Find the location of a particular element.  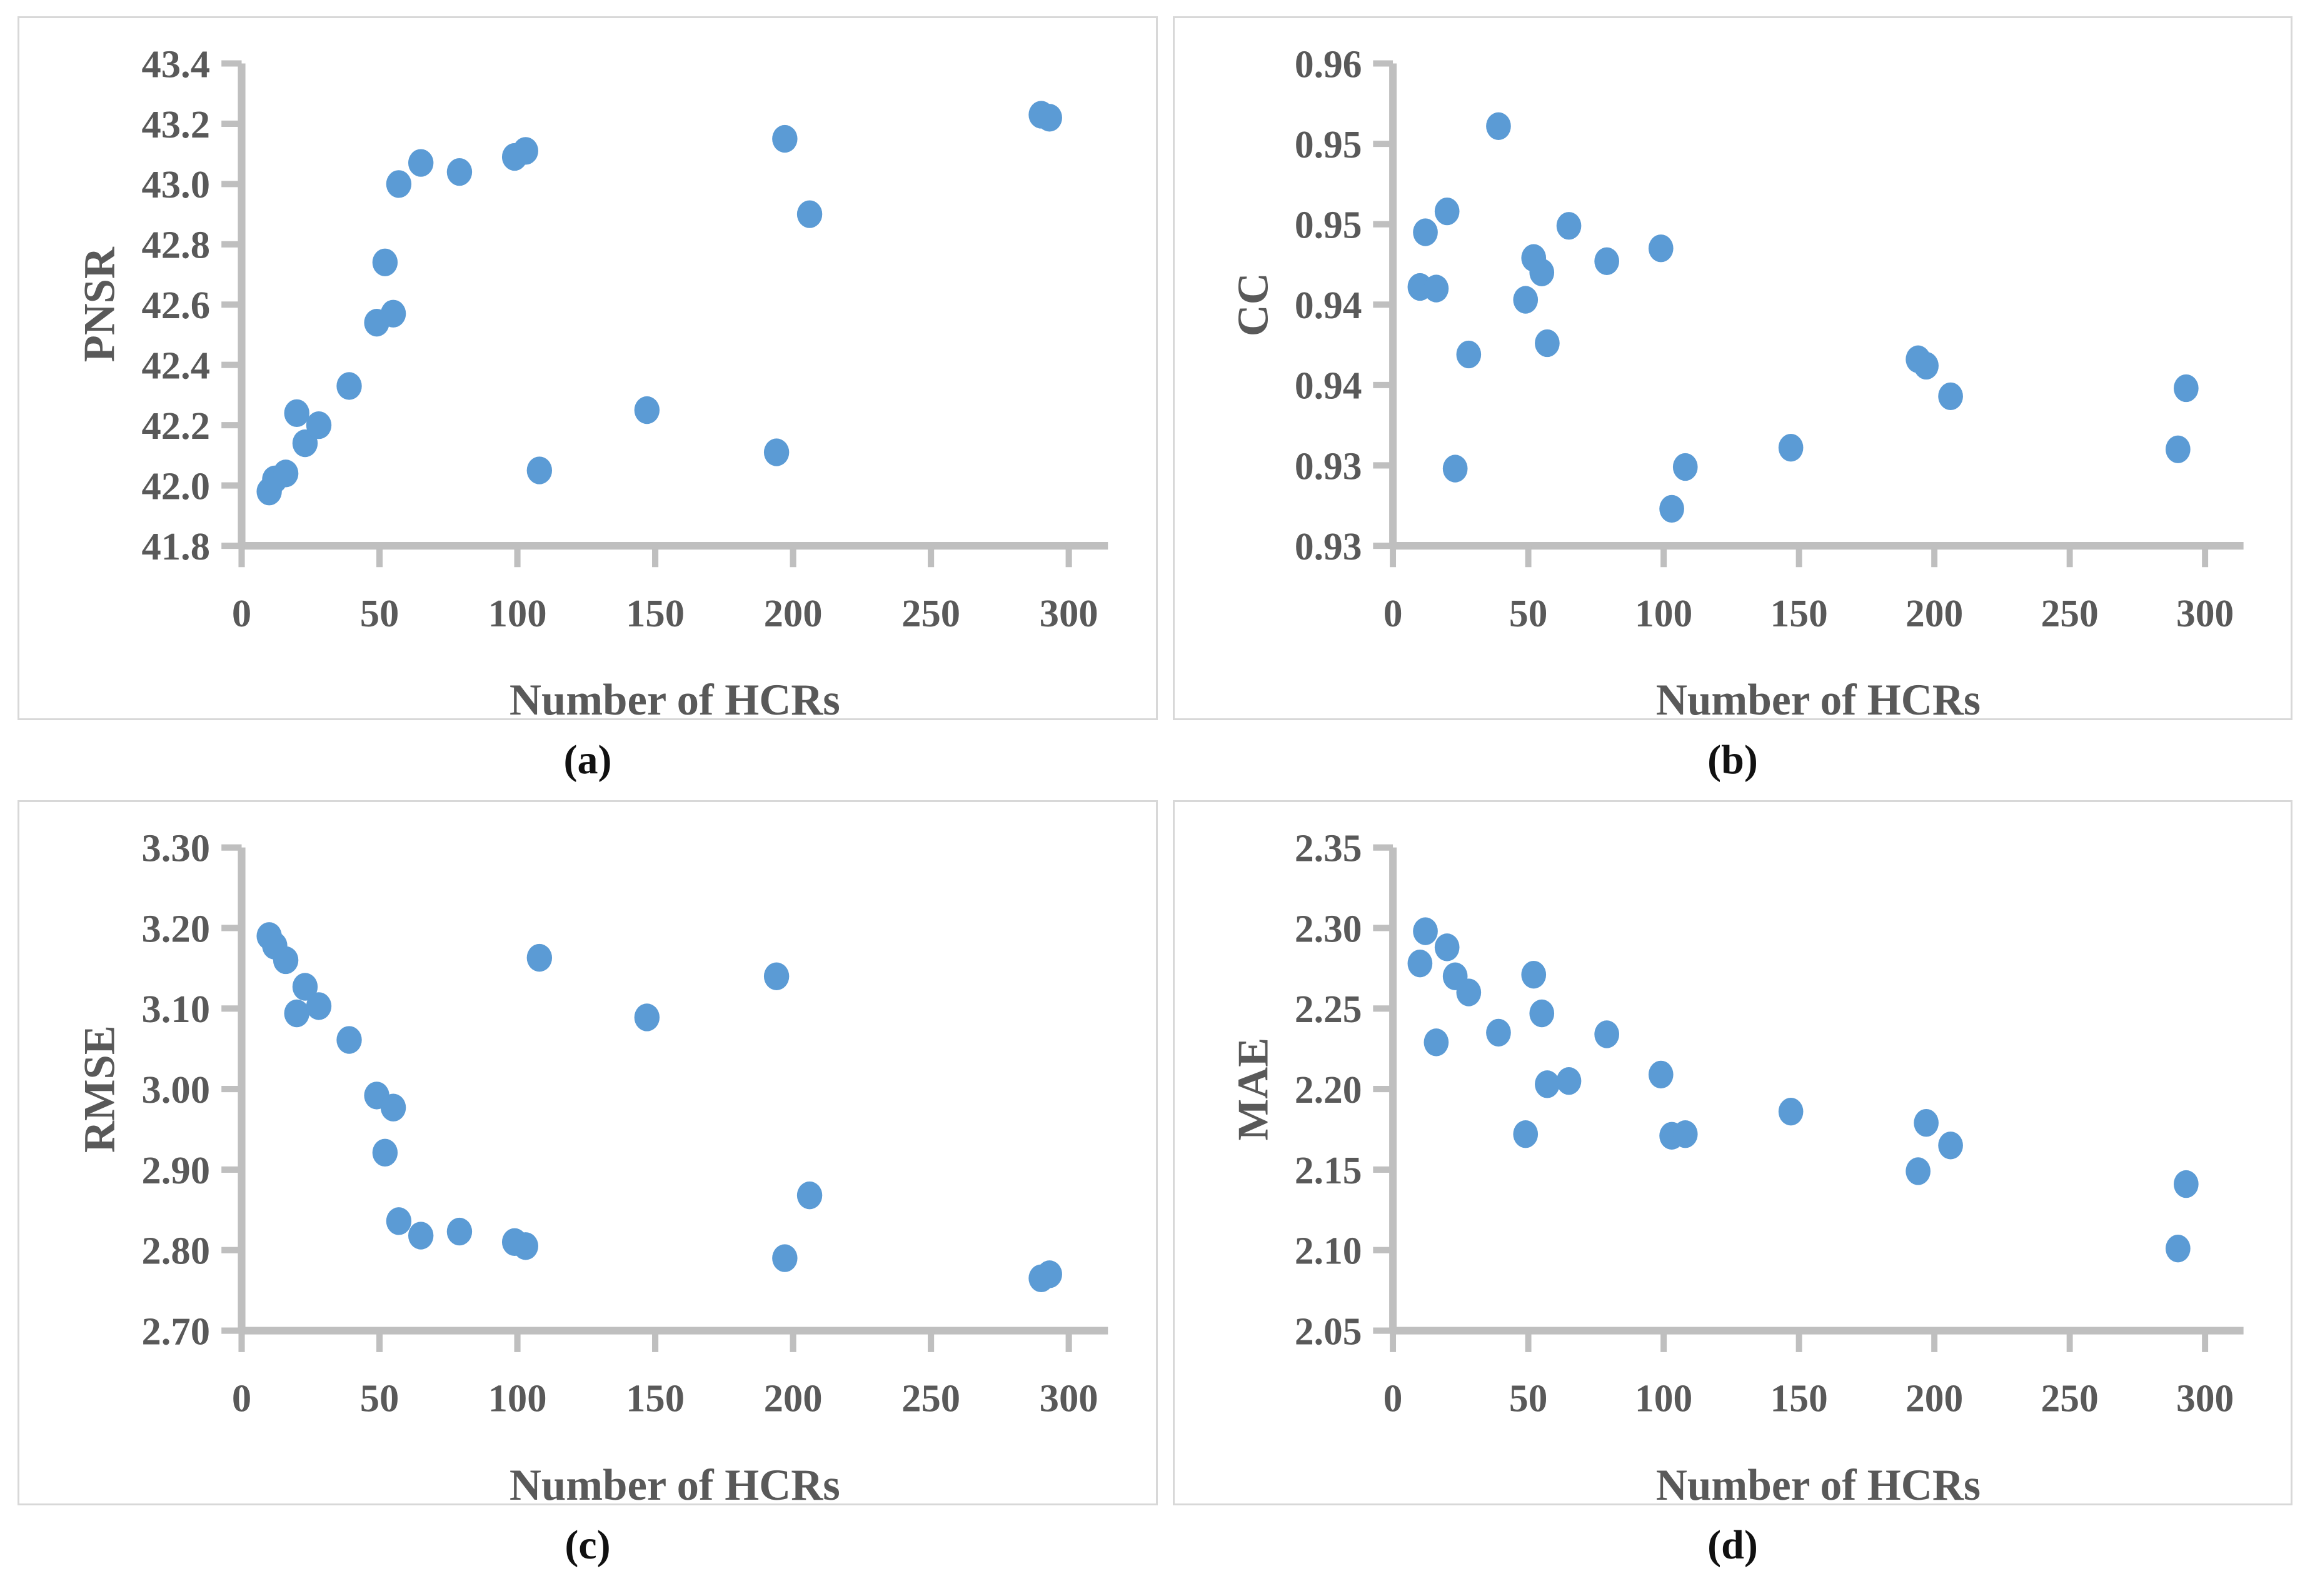

y-tick-label: 42.8 is located at coordinates (175, 245).